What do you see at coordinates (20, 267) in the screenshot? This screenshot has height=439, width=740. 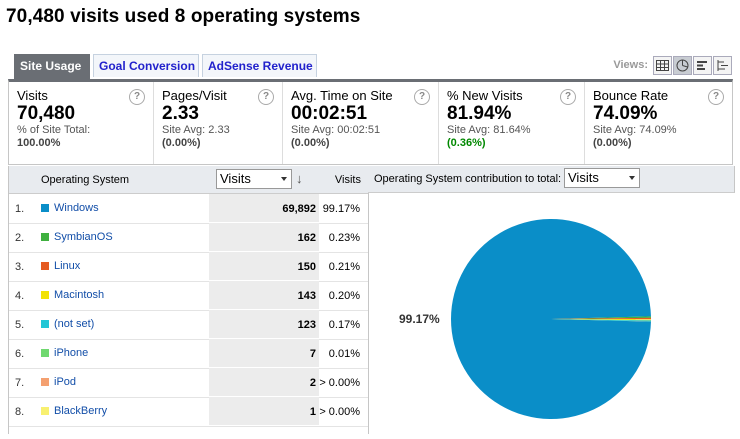 I see `row-number: 3.` at bounding box center [20, 267].